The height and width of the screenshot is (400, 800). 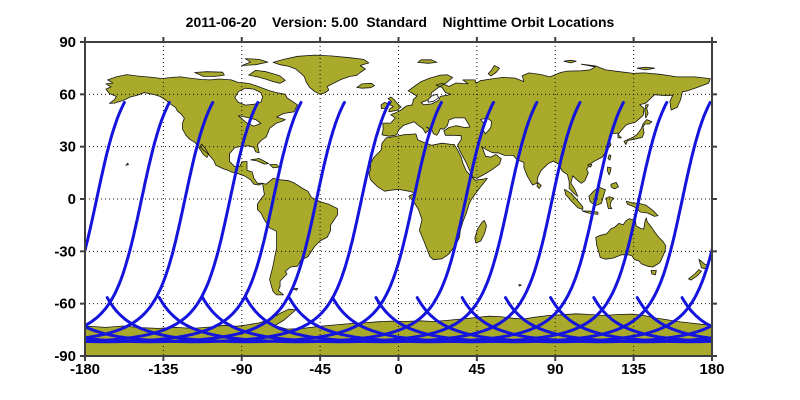 I want to click on landmass-uk, so click(x=394, y=104).